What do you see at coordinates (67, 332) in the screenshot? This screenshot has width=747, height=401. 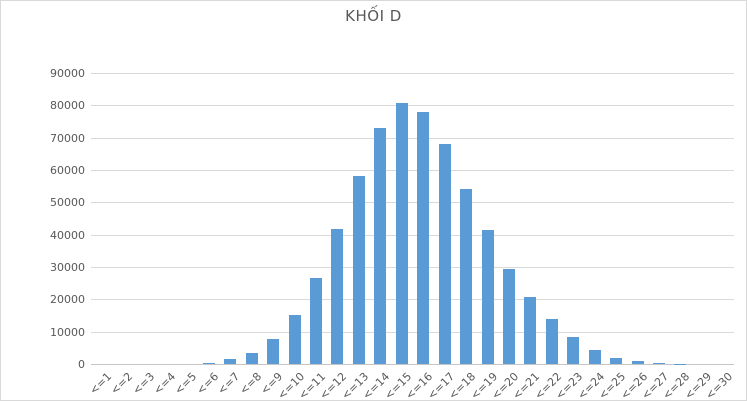 I see `y-axis-label: 10000` at bounding box center [67, 332].